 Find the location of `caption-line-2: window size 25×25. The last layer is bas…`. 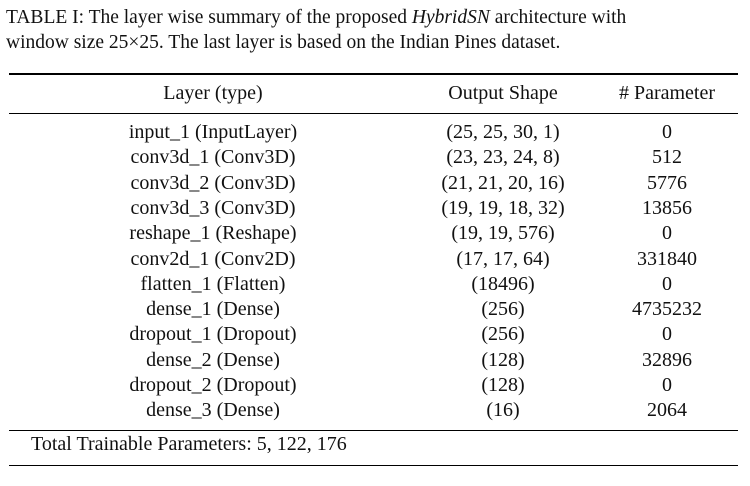

caption-line-2: window size 25×25. The last layer is bas… is located at coordinates (283, 42).